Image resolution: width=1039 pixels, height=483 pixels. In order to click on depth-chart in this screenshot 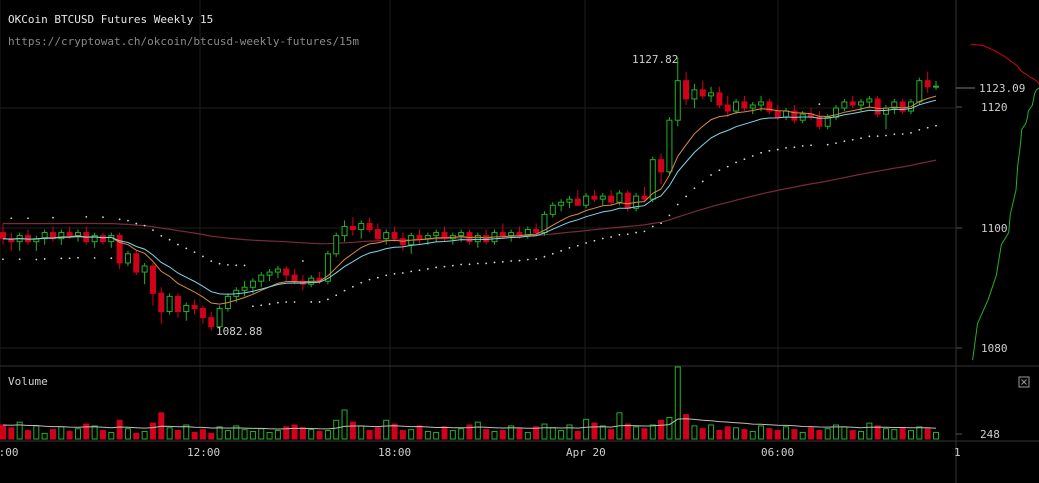, I will do `click(1004, 202)`.